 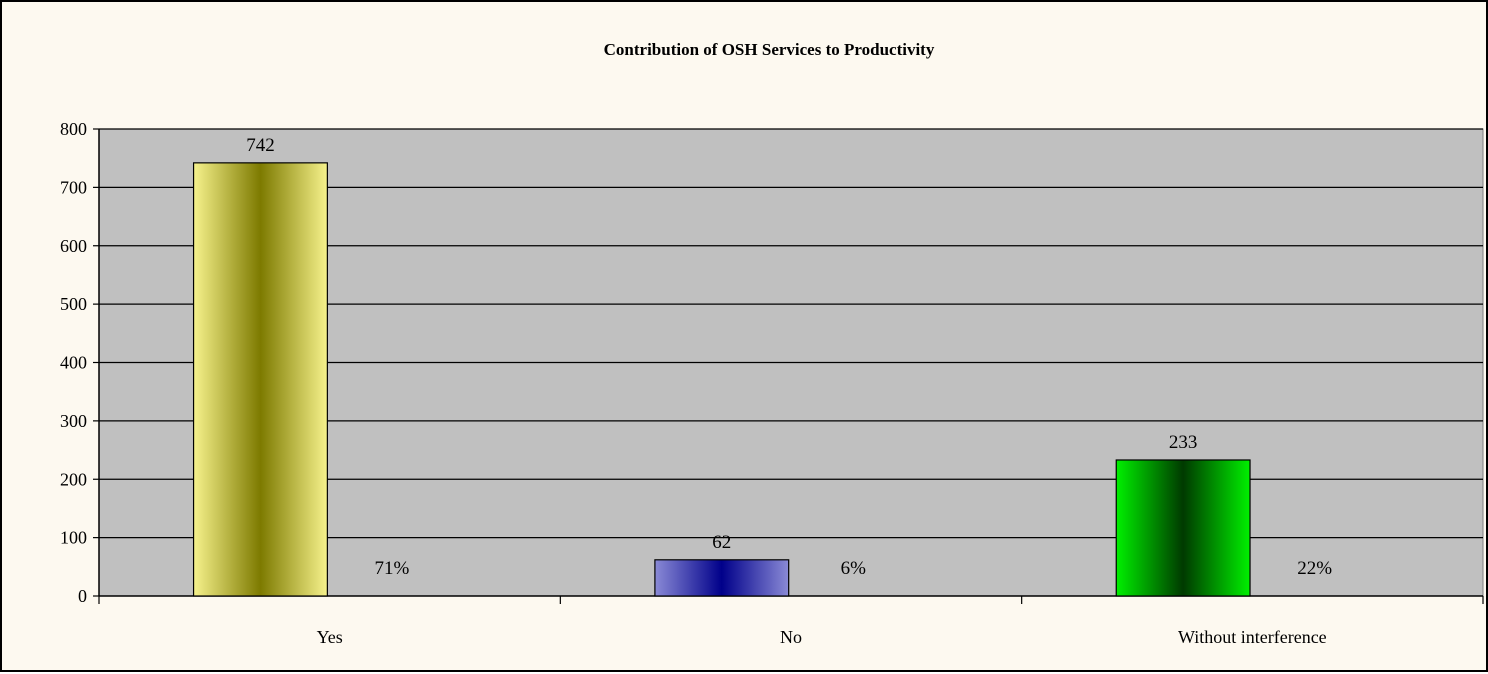 I want to click on y-tick-label: 300, so click(x=73, y=421).